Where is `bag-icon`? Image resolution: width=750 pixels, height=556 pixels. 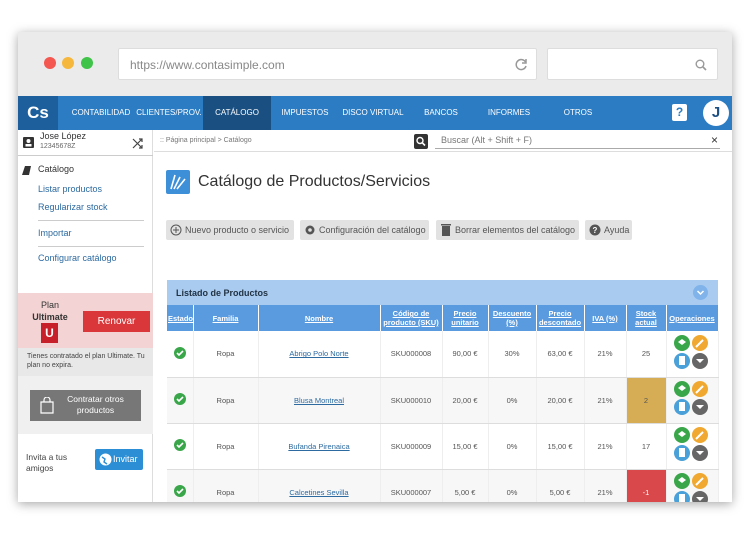 bag-icon is located at coordinates (47, 405).